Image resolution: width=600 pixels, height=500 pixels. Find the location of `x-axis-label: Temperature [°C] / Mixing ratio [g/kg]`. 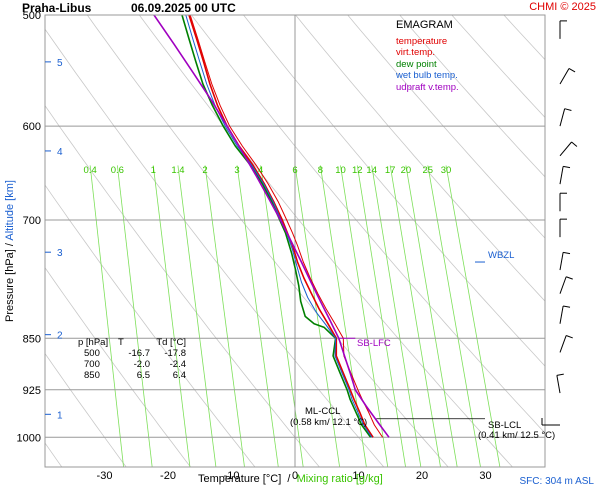

x-axis-label: Temperature [°C] / Mixing ratio [g/kg] is located at coordinates (290, 479).